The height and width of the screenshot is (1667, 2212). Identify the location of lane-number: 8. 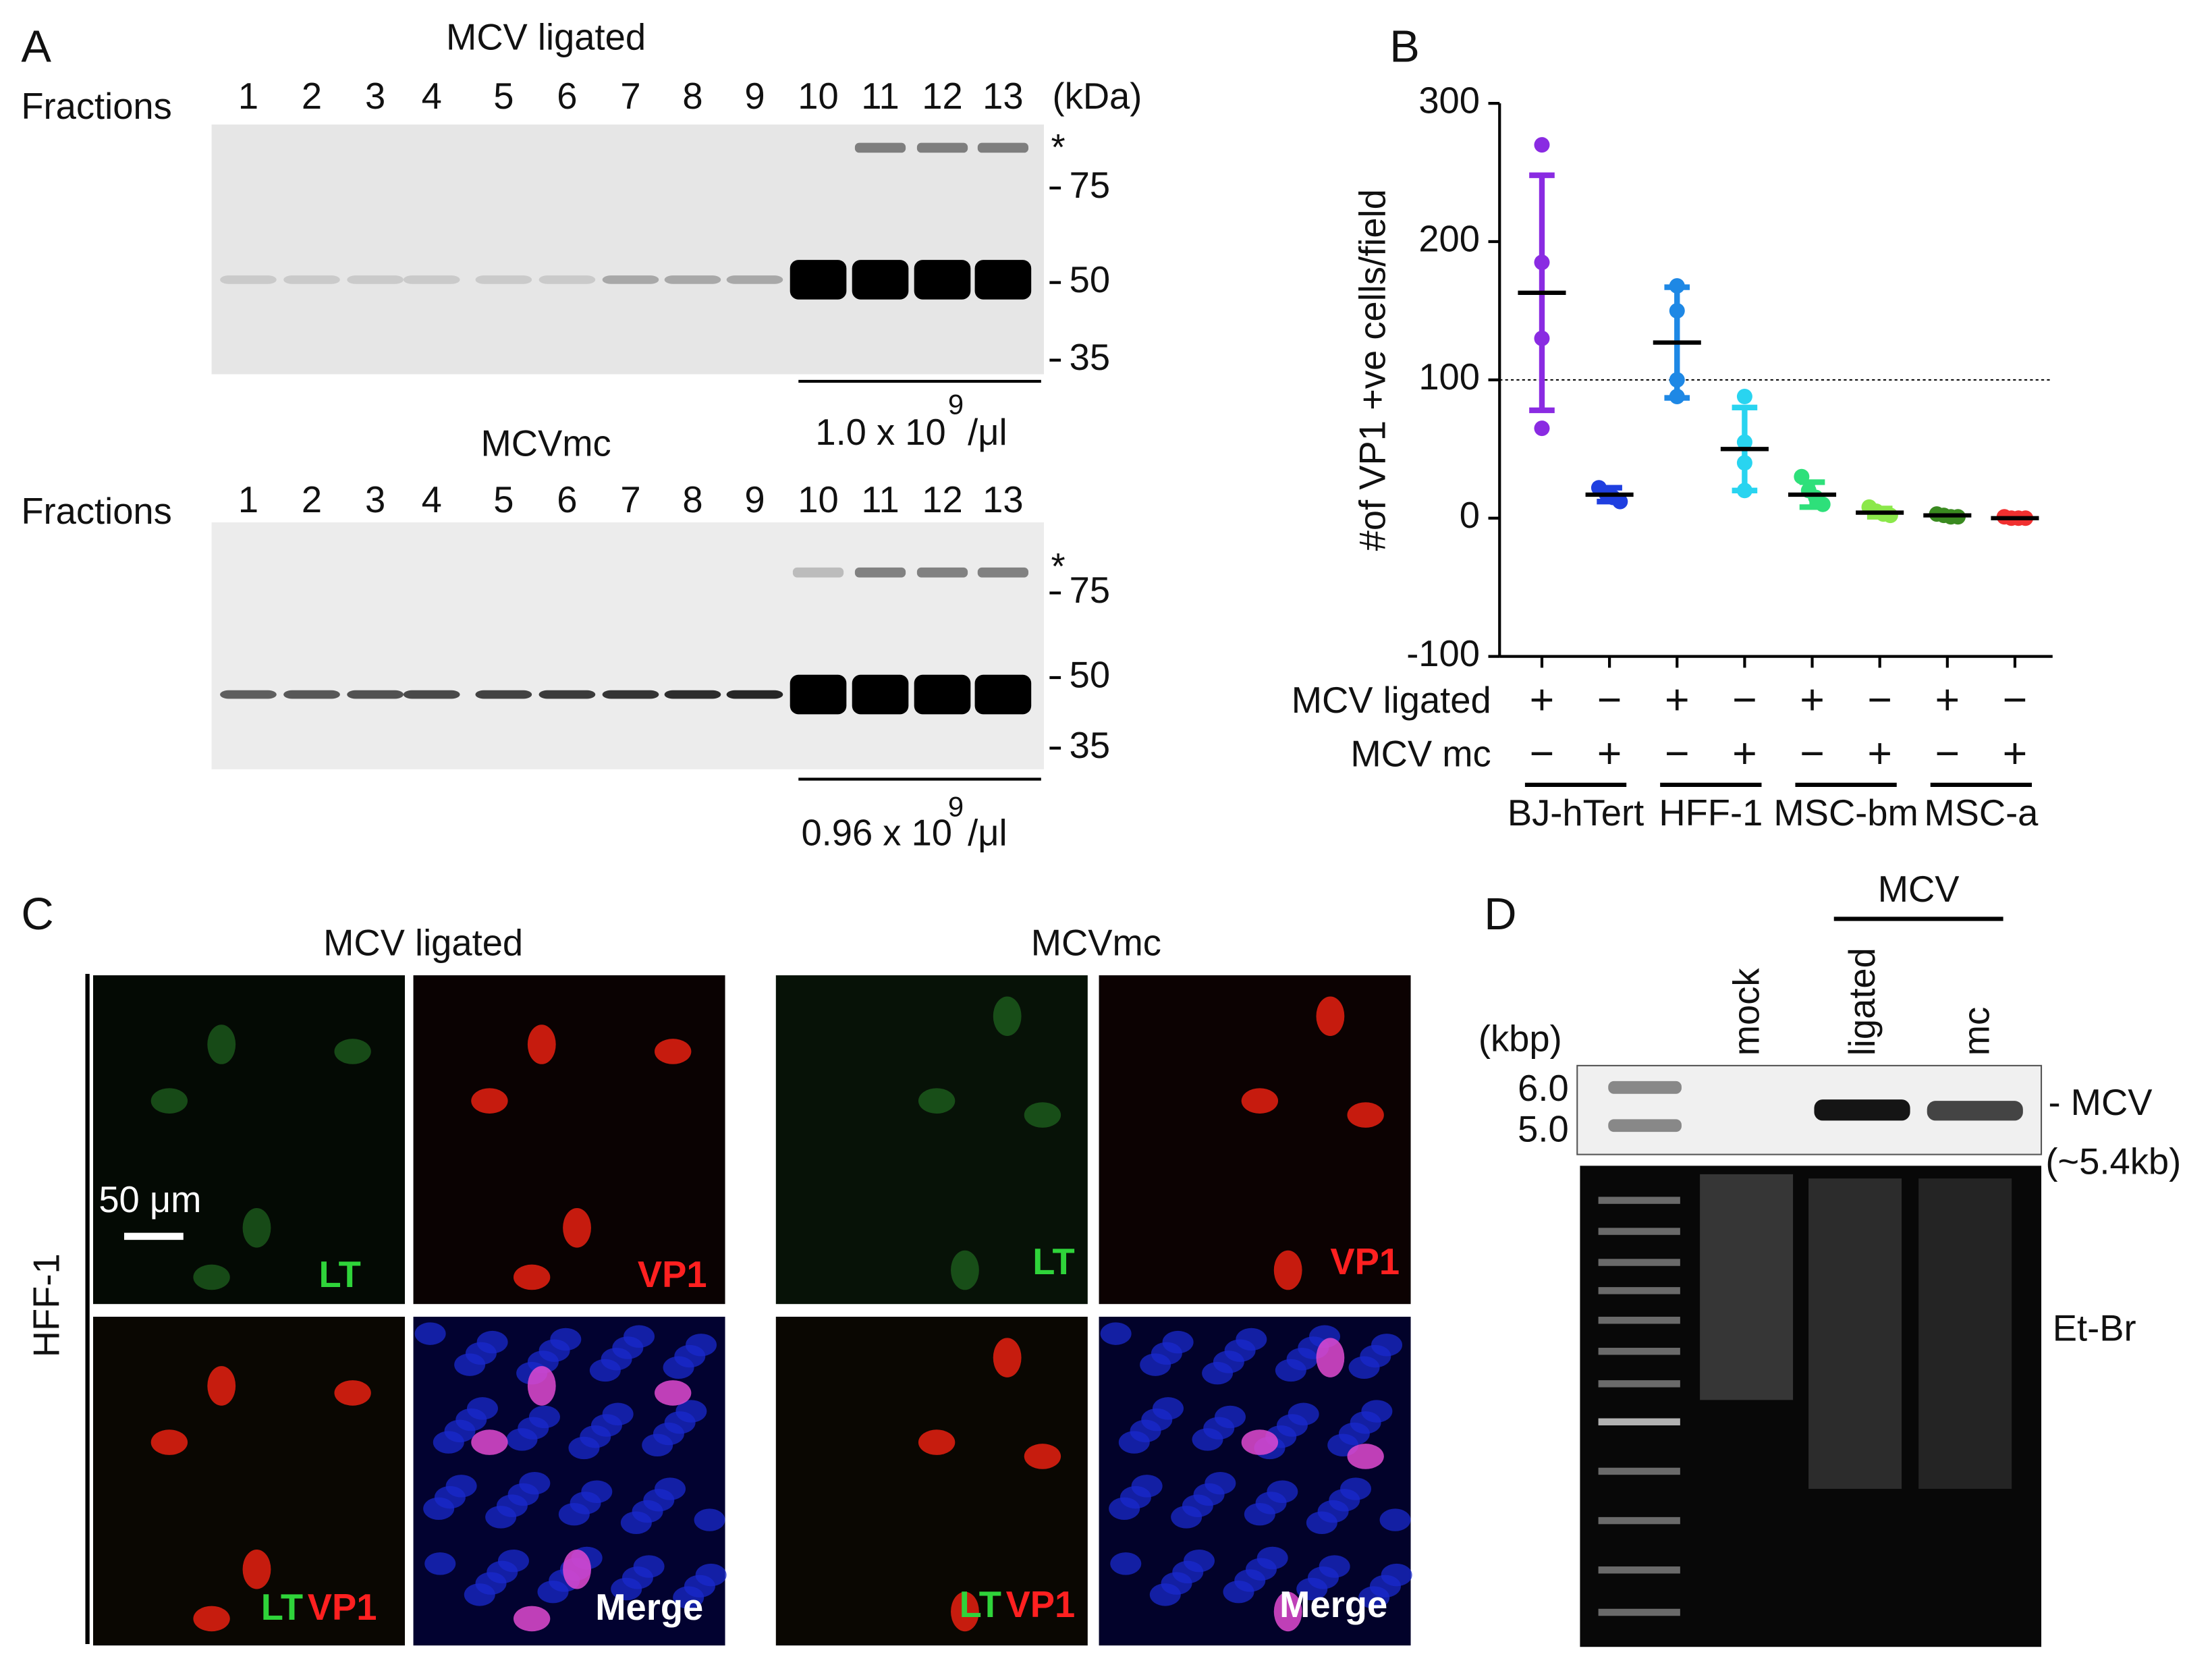
(692, 96).